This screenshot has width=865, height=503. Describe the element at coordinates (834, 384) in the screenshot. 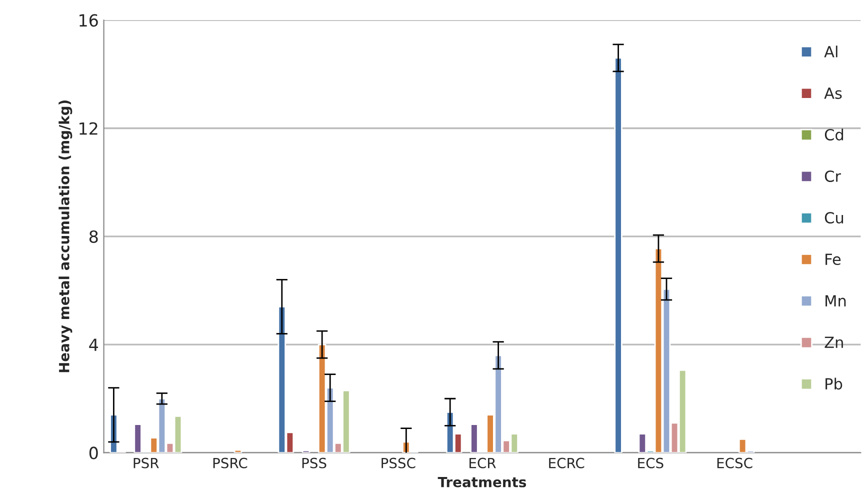

I see `legend-label: Pb` at that location.